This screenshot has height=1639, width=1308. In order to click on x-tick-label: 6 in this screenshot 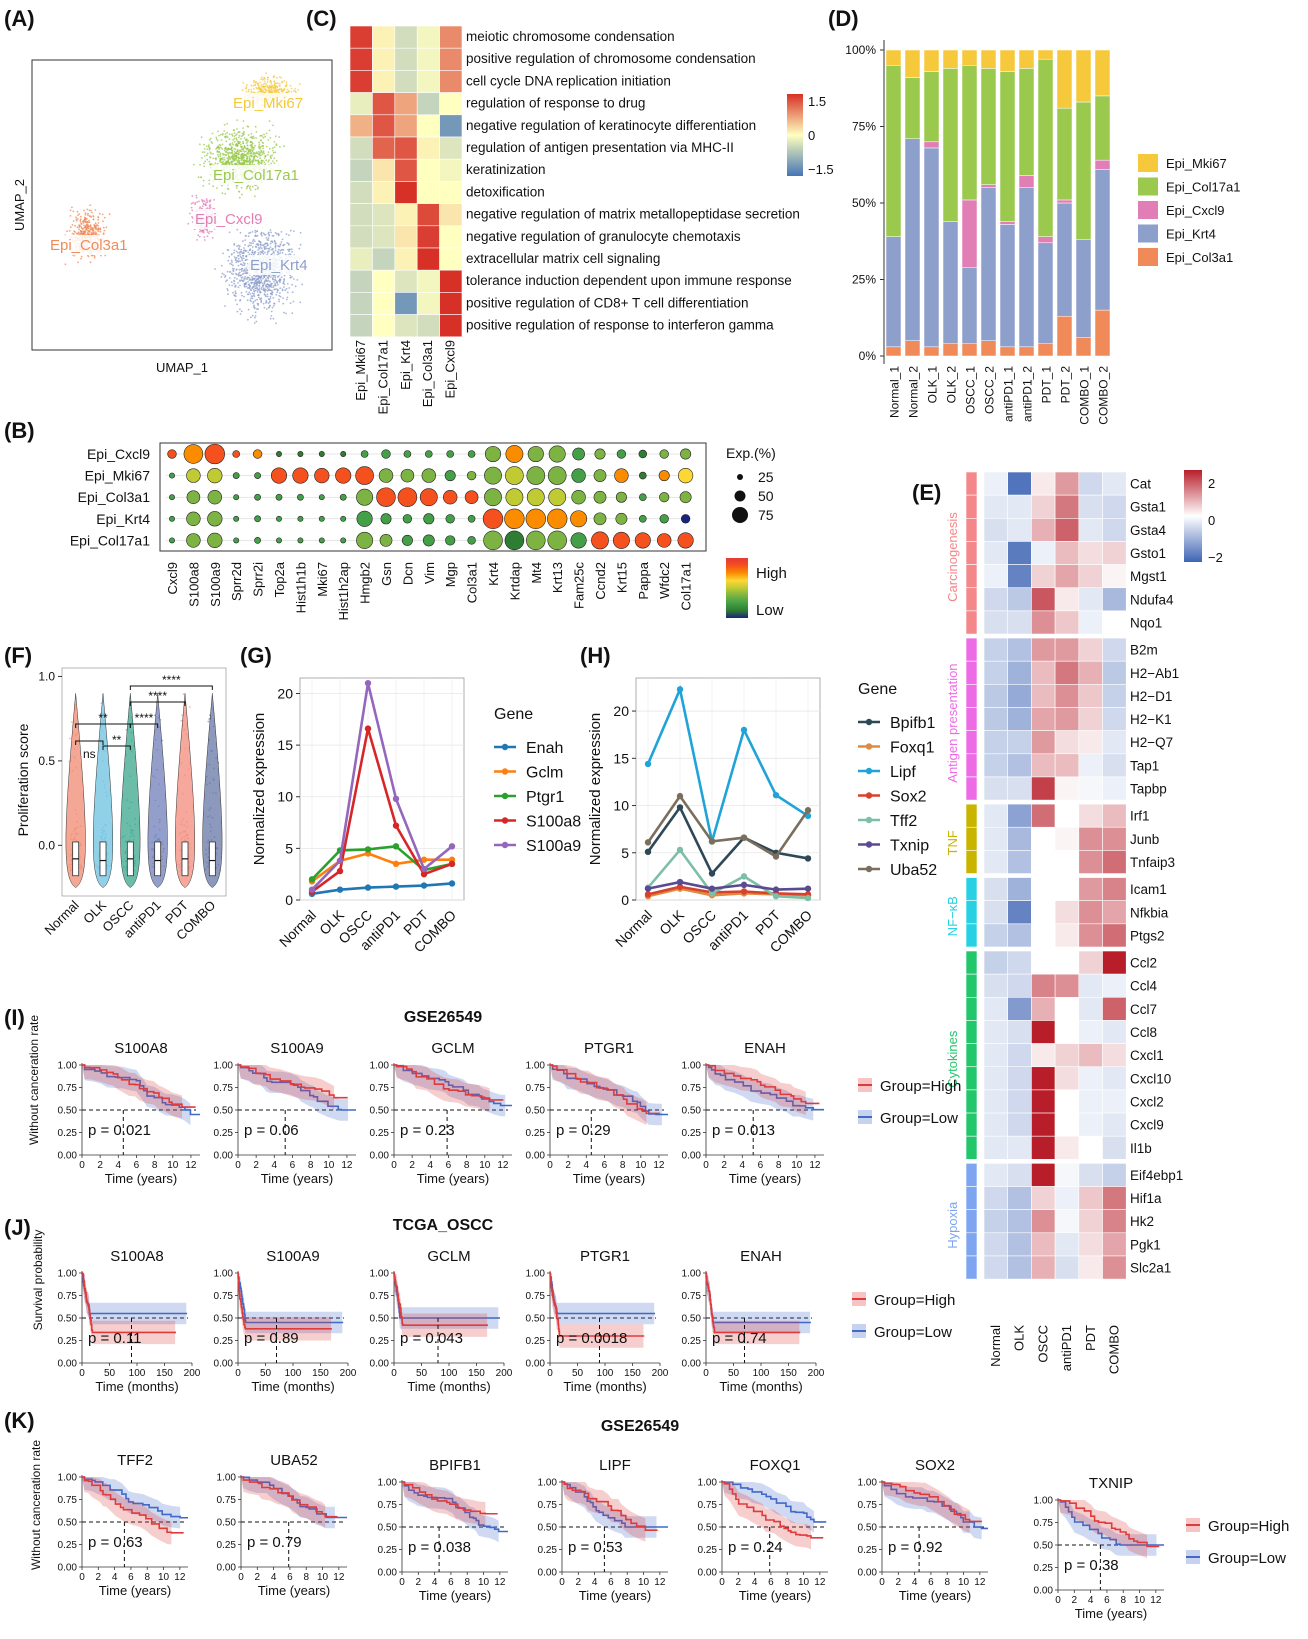, I will do `click(449, 1165)`.